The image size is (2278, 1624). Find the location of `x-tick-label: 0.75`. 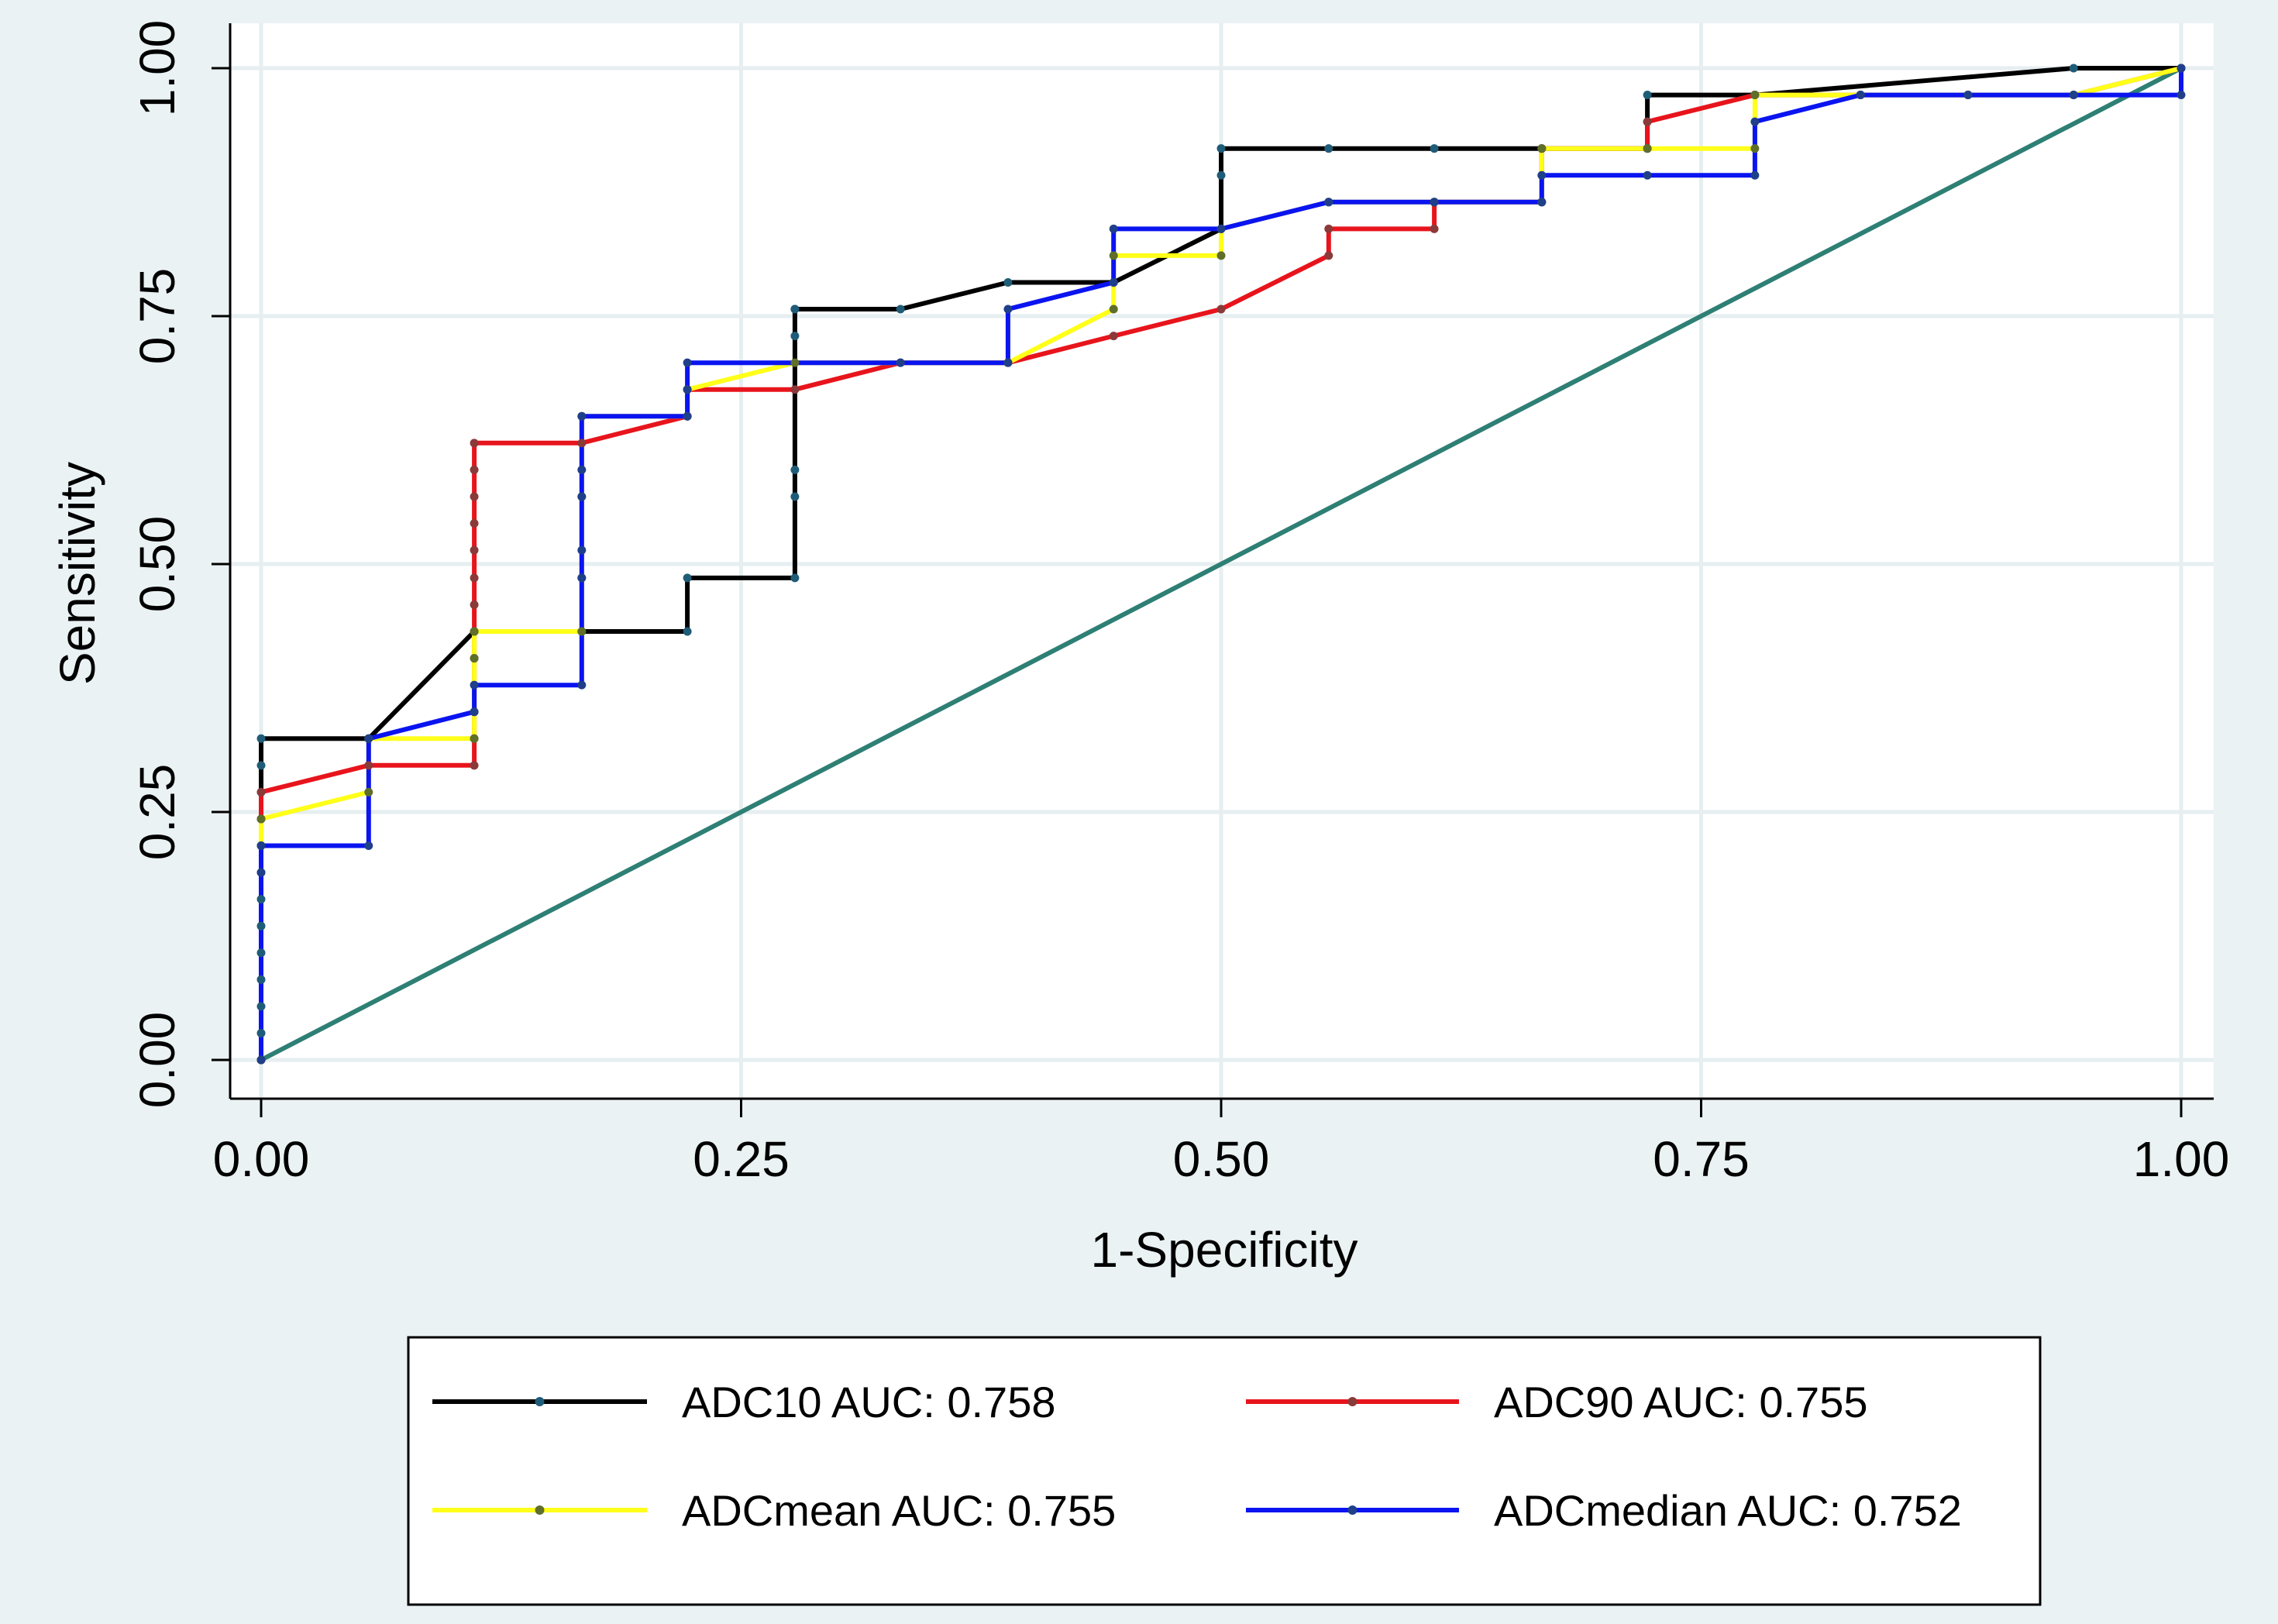

x-tick-label: 0.75 is located at coordinates (1702, 1159).